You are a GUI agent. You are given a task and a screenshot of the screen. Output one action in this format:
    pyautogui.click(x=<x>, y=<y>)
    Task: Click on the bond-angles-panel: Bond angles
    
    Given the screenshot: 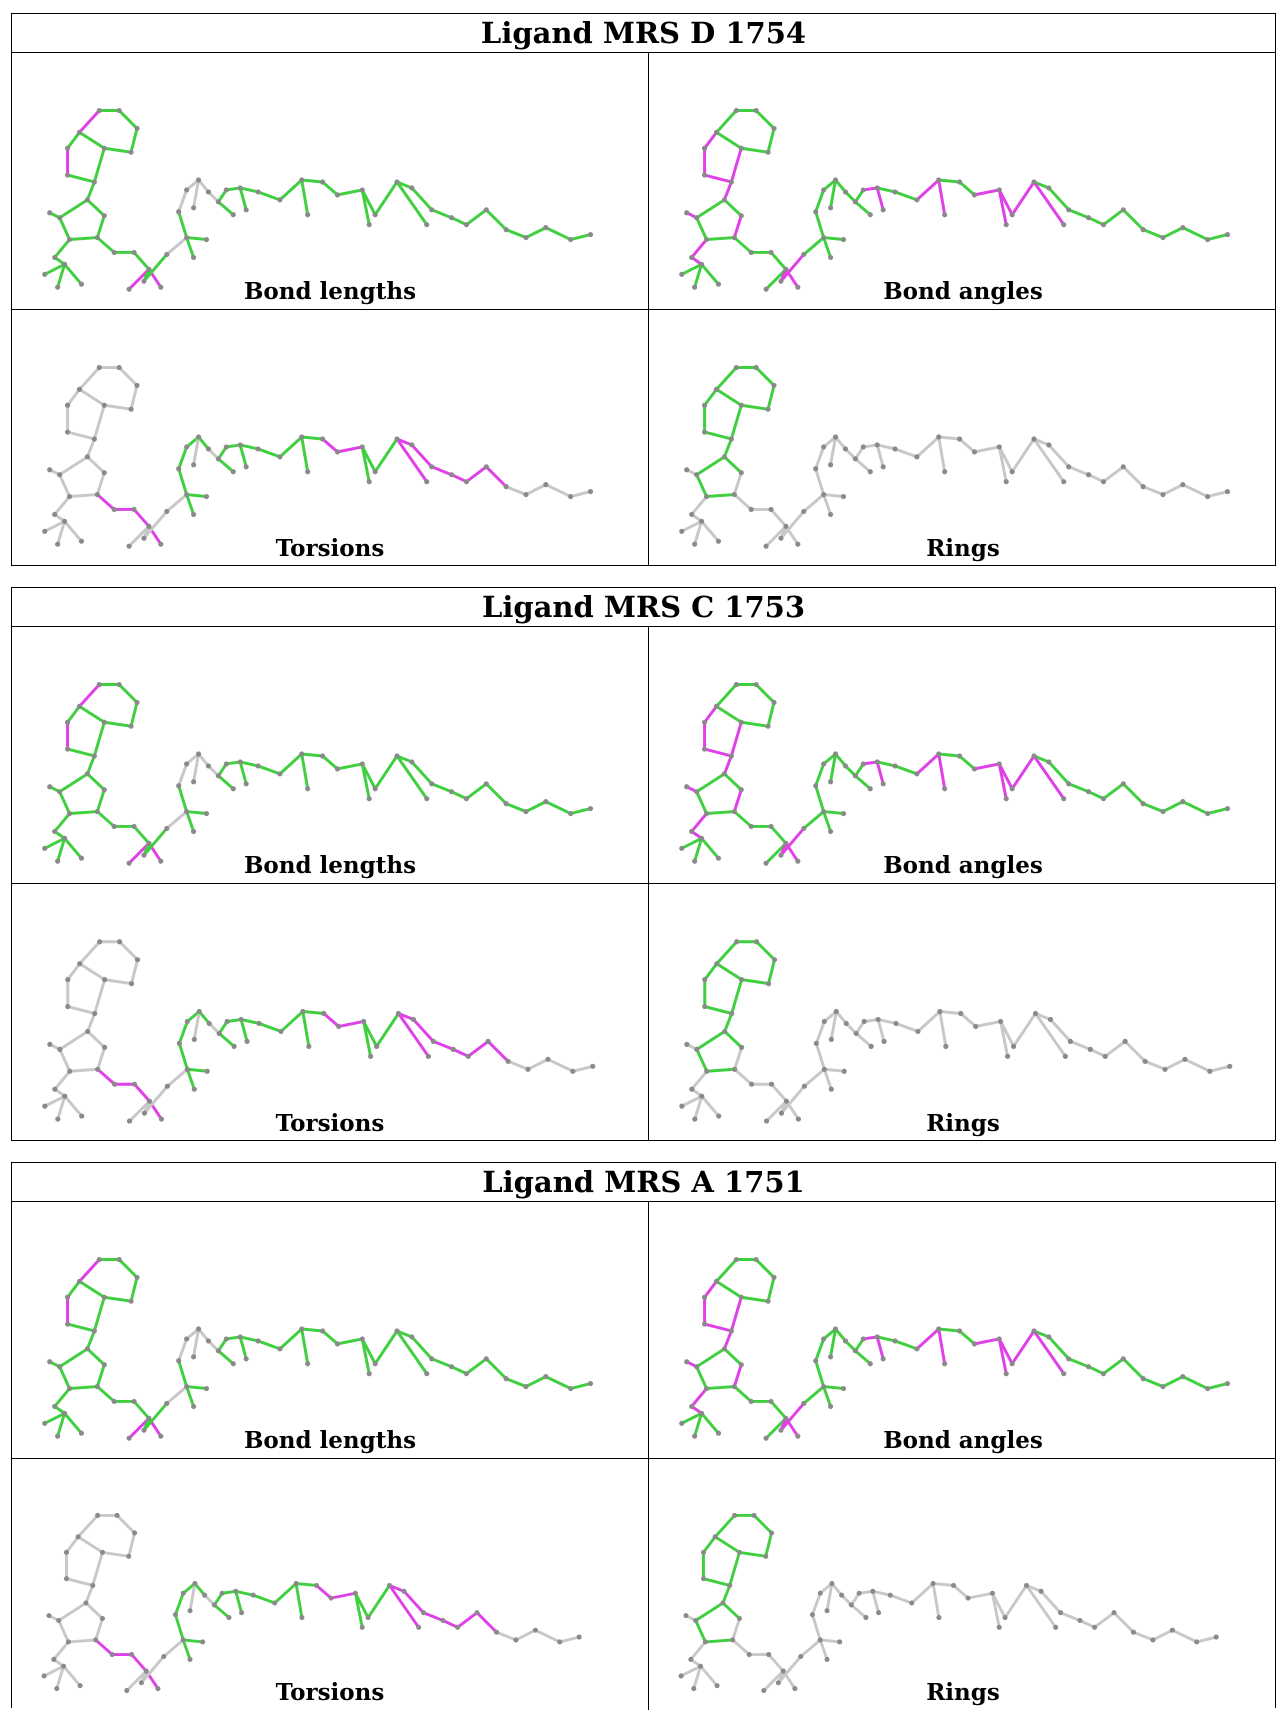 What is the action you would take?
    pyautogui.click(x=962, y=755)
    